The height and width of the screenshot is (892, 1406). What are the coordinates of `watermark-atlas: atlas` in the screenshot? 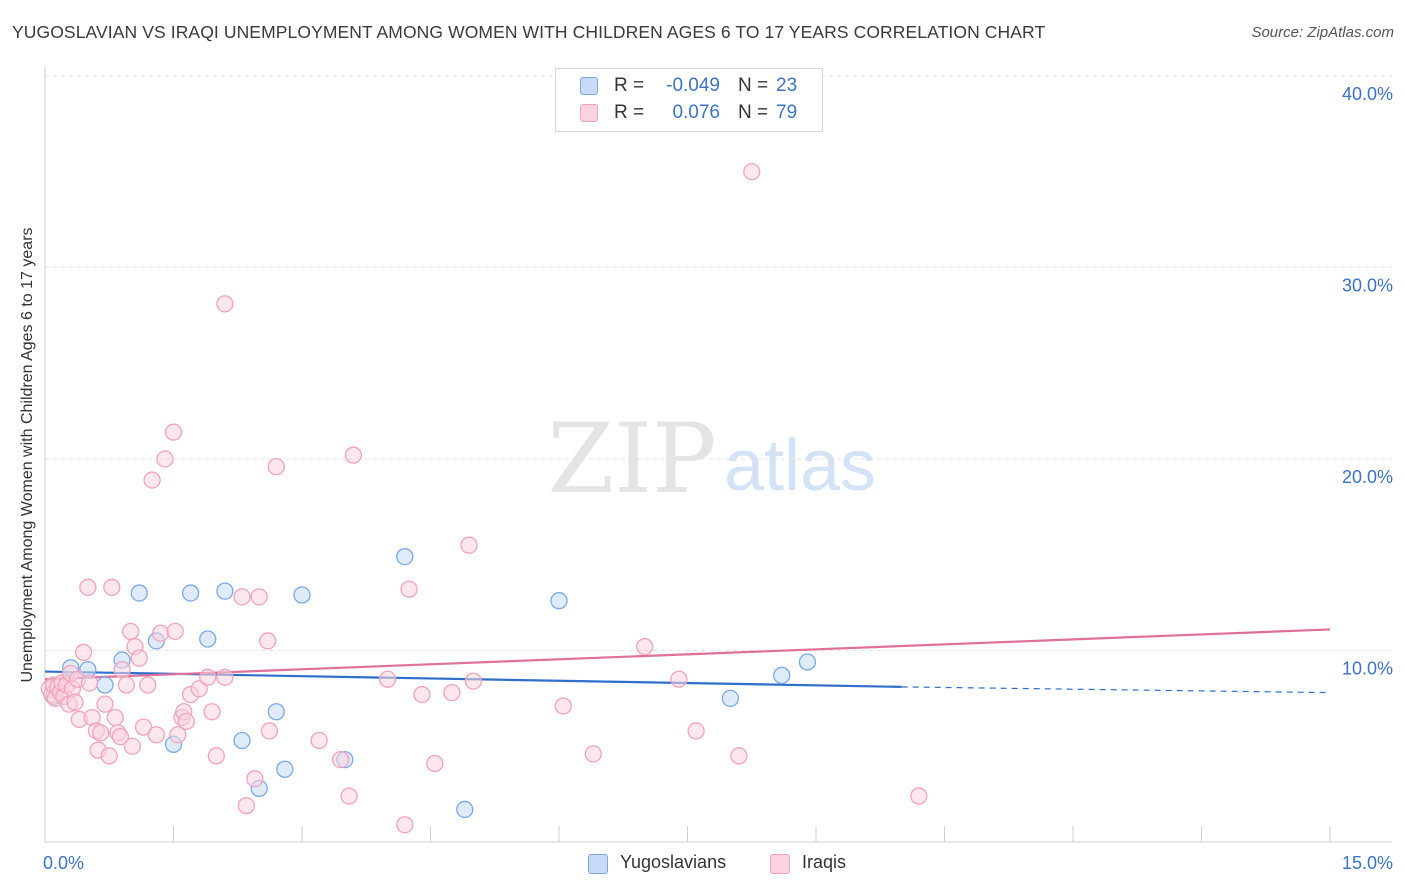 It's located at (800, 466).